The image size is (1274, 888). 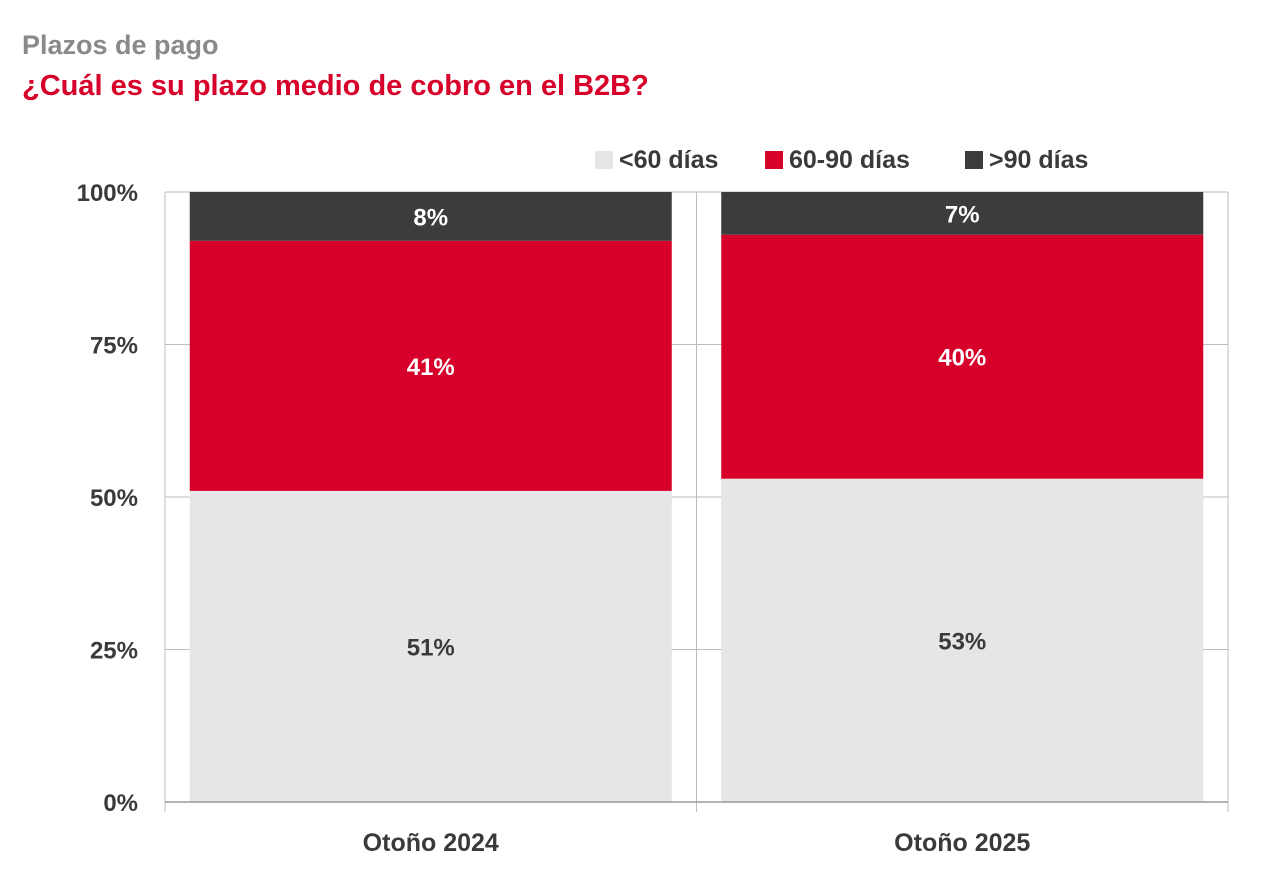 I want to click on data-label: 41%, so click(x=431, y=367).